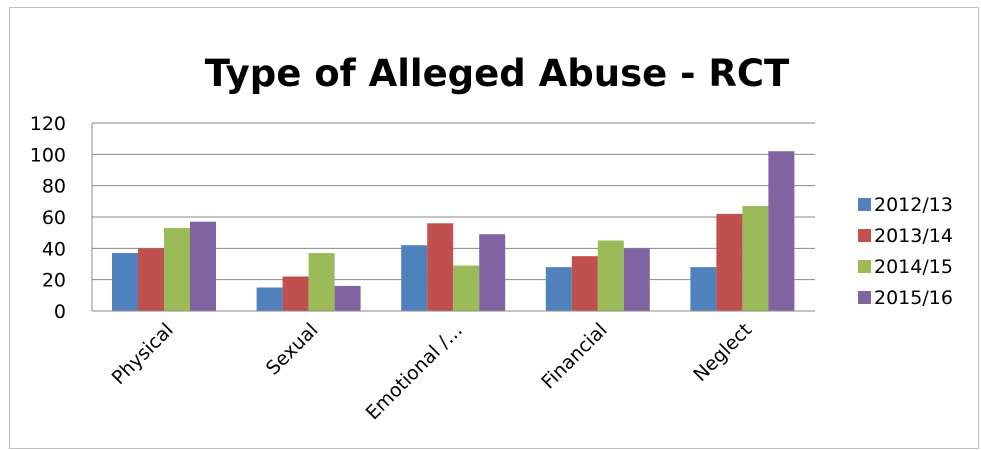  I want to click on y-tick-label: 120, so click(48, 124).